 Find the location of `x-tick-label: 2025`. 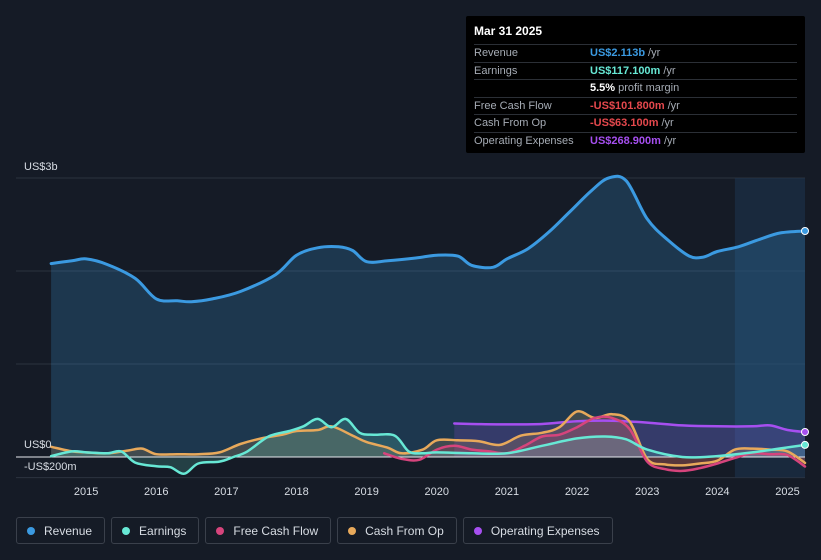

x-tick-label: 2025 is located at coordinates (787, 492).